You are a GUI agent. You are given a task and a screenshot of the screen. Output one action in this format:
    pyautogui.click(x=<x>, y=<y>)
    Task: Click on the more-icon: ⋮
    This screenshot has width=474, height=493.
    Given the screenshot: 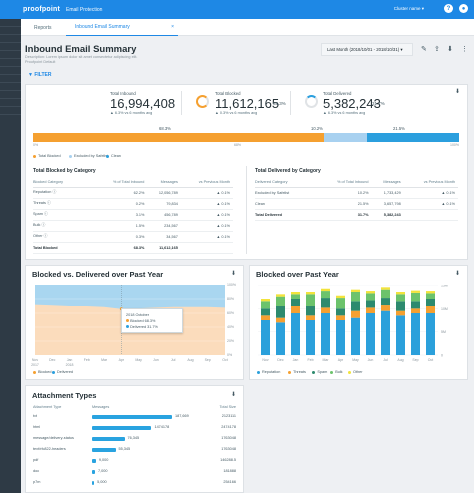 What is the action you would take?
    pyautogui.click(x=464, y=49)
    